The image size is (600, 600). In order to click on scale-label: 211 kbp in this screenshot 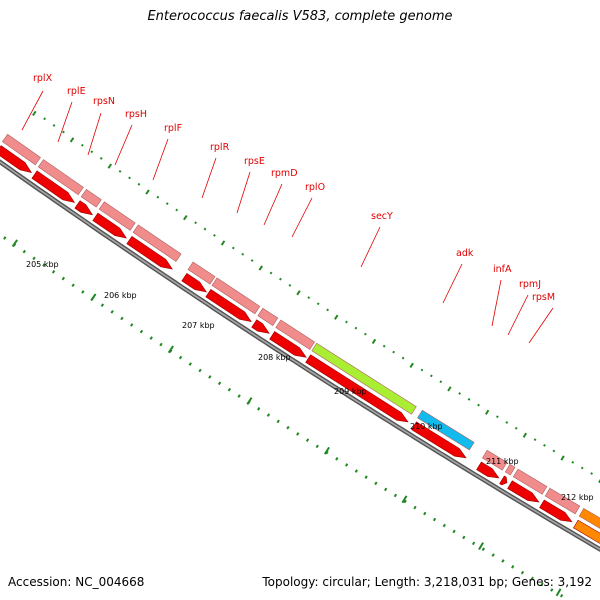, I will do `click(502, 461)`.